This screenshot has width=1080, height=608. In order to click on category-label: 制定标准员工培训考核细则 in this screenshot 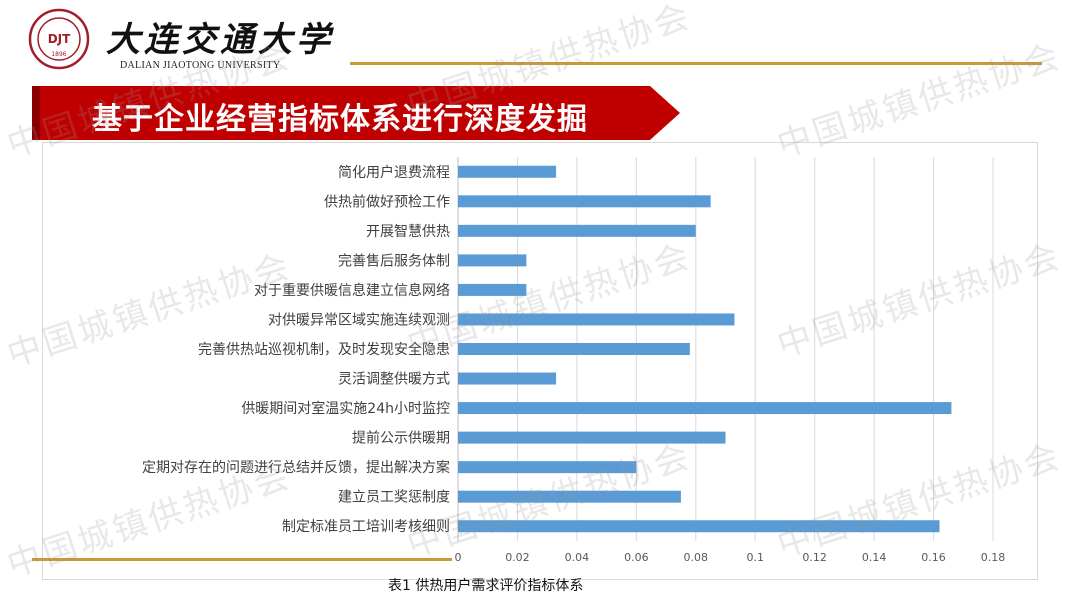, I will do `click(366, 527)`.